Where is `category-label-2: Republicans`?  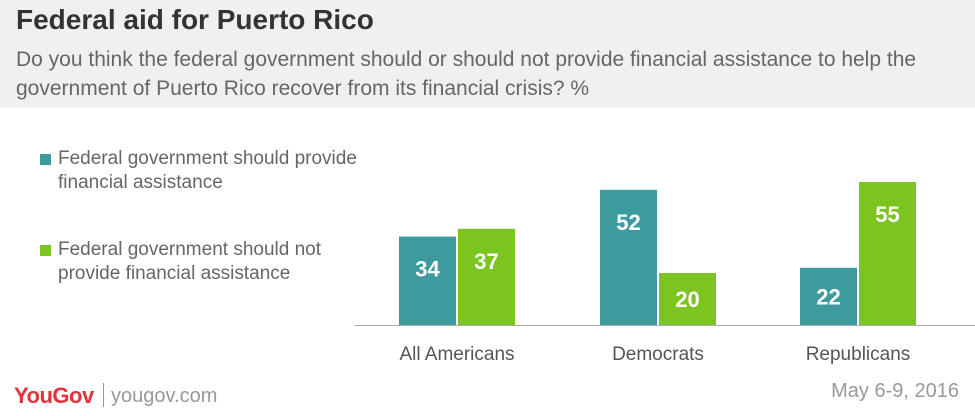
category-label-2: Republicans is located at coordinates (858, 354).